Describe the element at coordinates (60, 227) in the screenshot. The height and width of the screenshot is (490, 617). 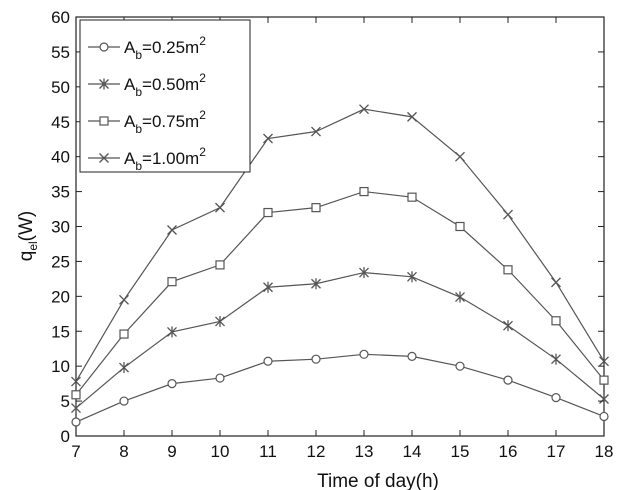
I see `y-tick-label: 30` at that location.